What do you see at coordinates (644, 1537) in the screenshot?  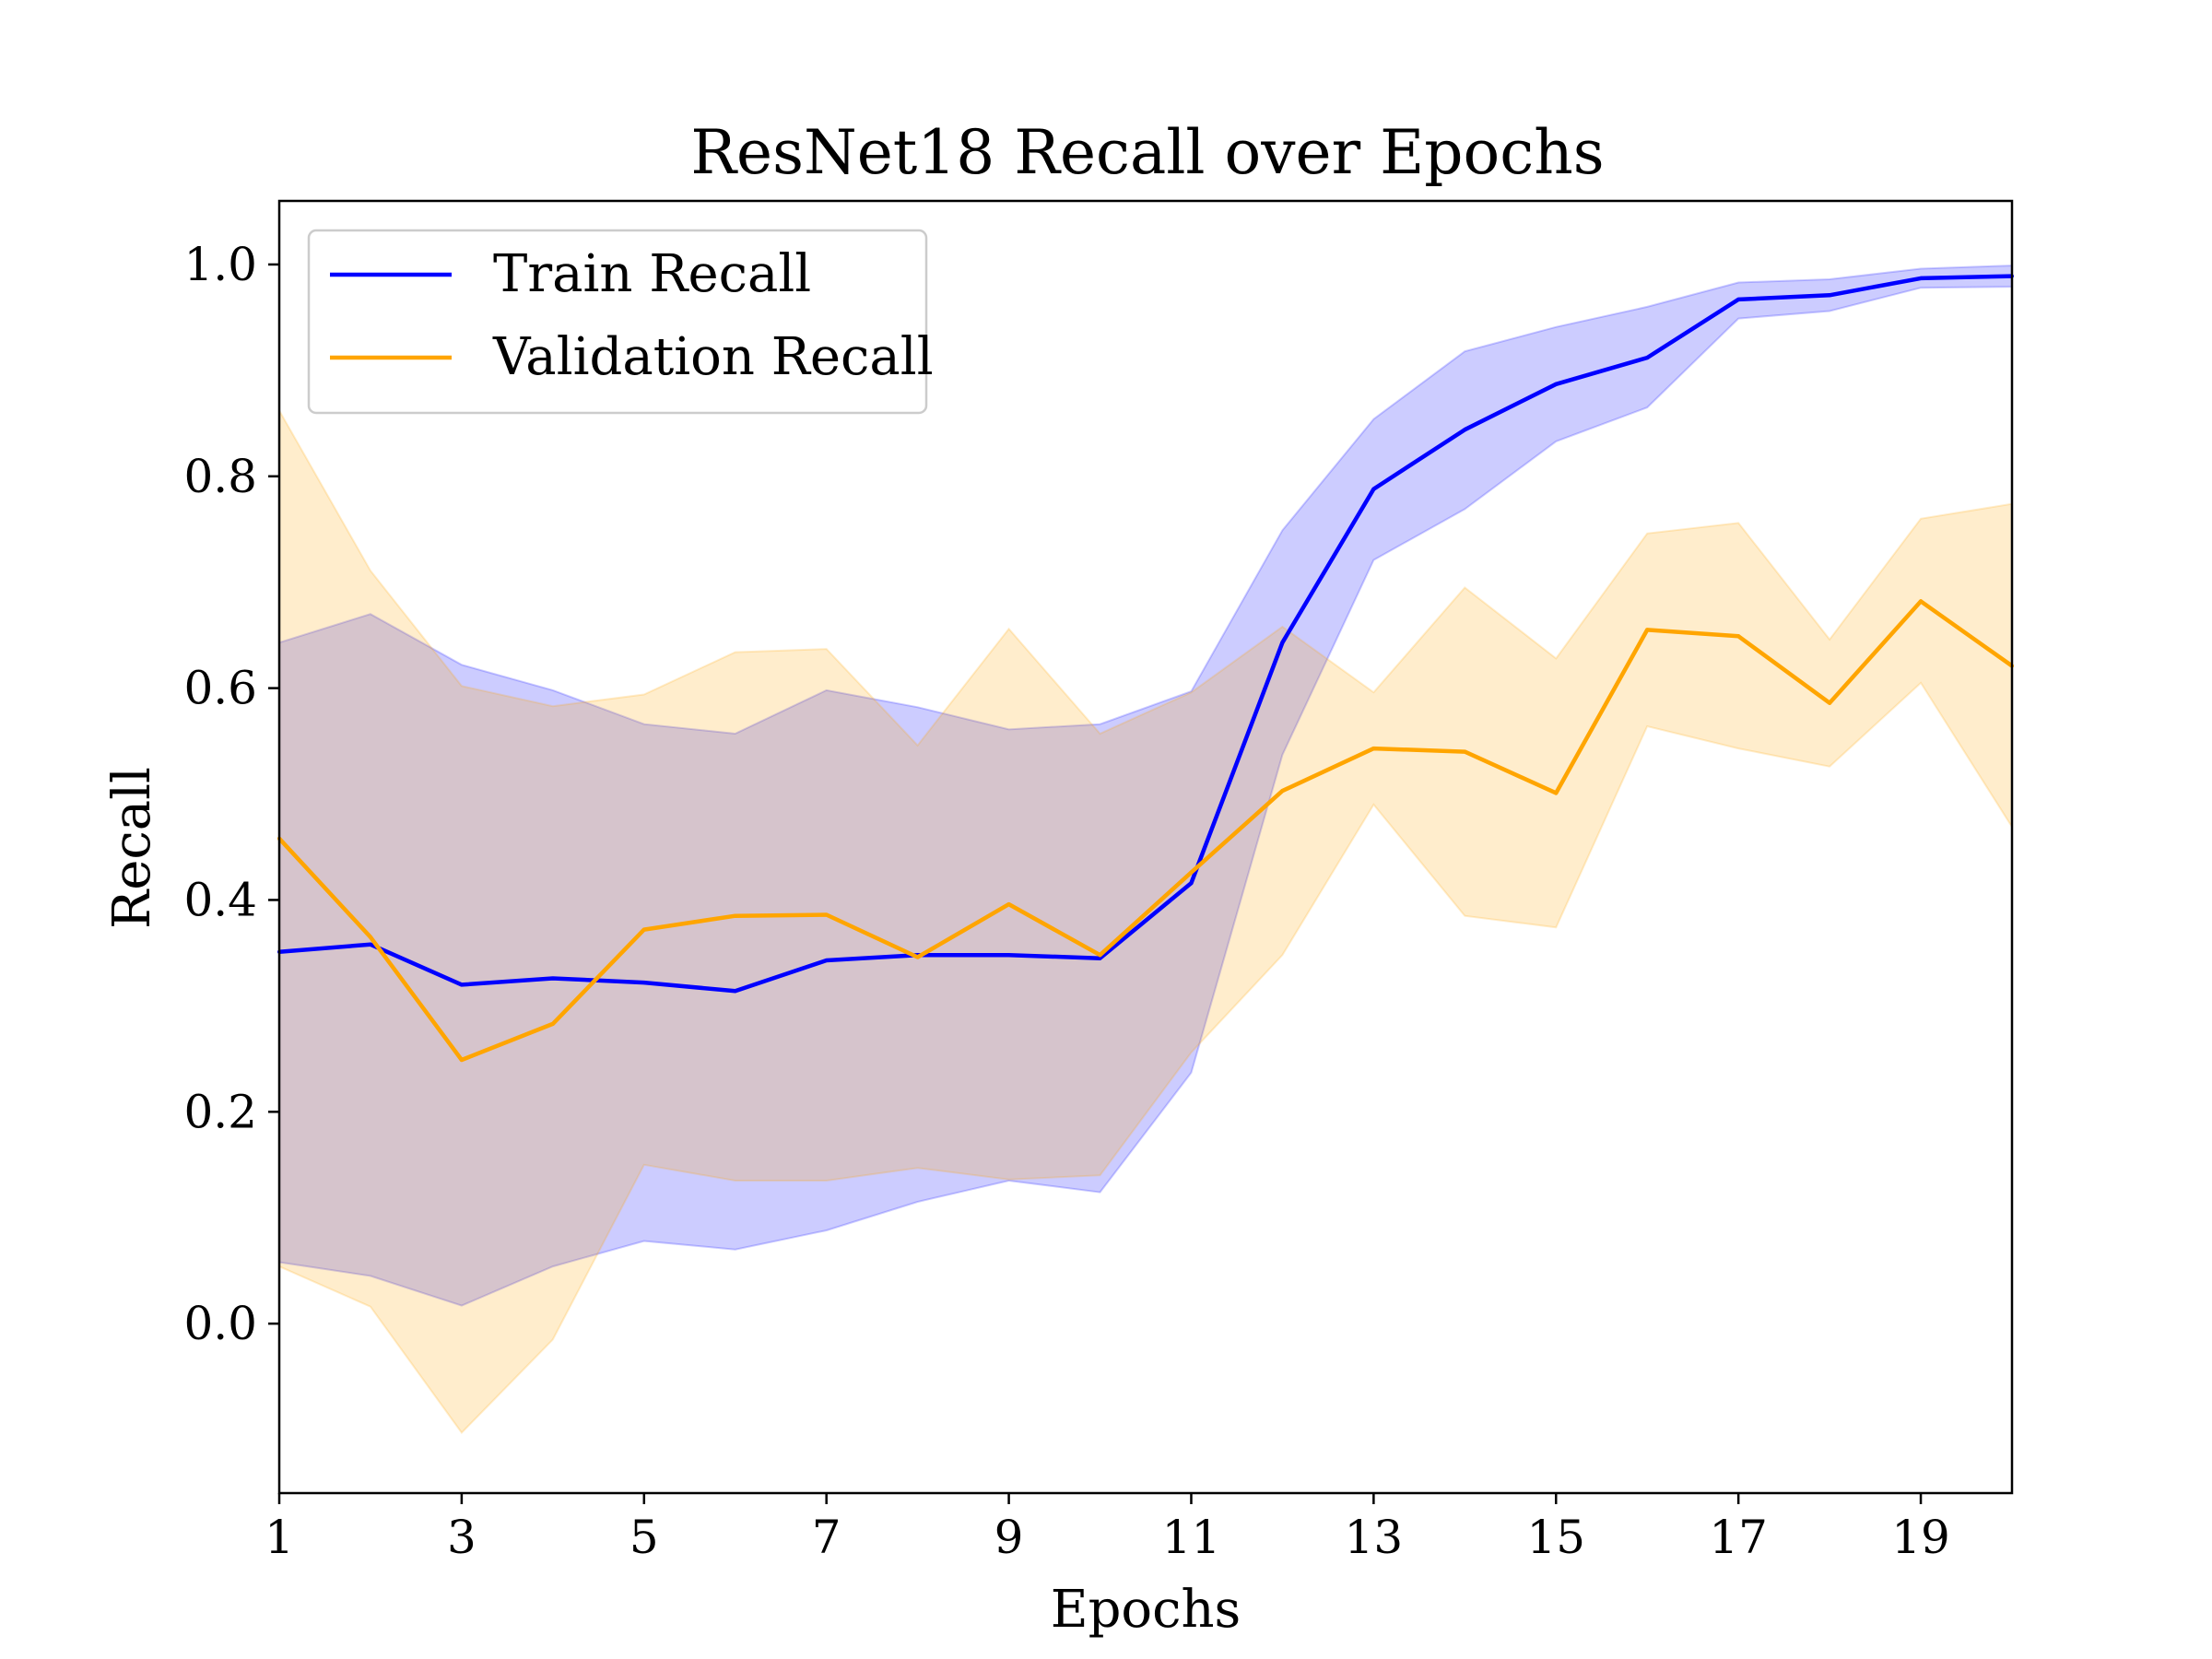 I see `x-tick-label: 5` at bounding box center [644, 1537].